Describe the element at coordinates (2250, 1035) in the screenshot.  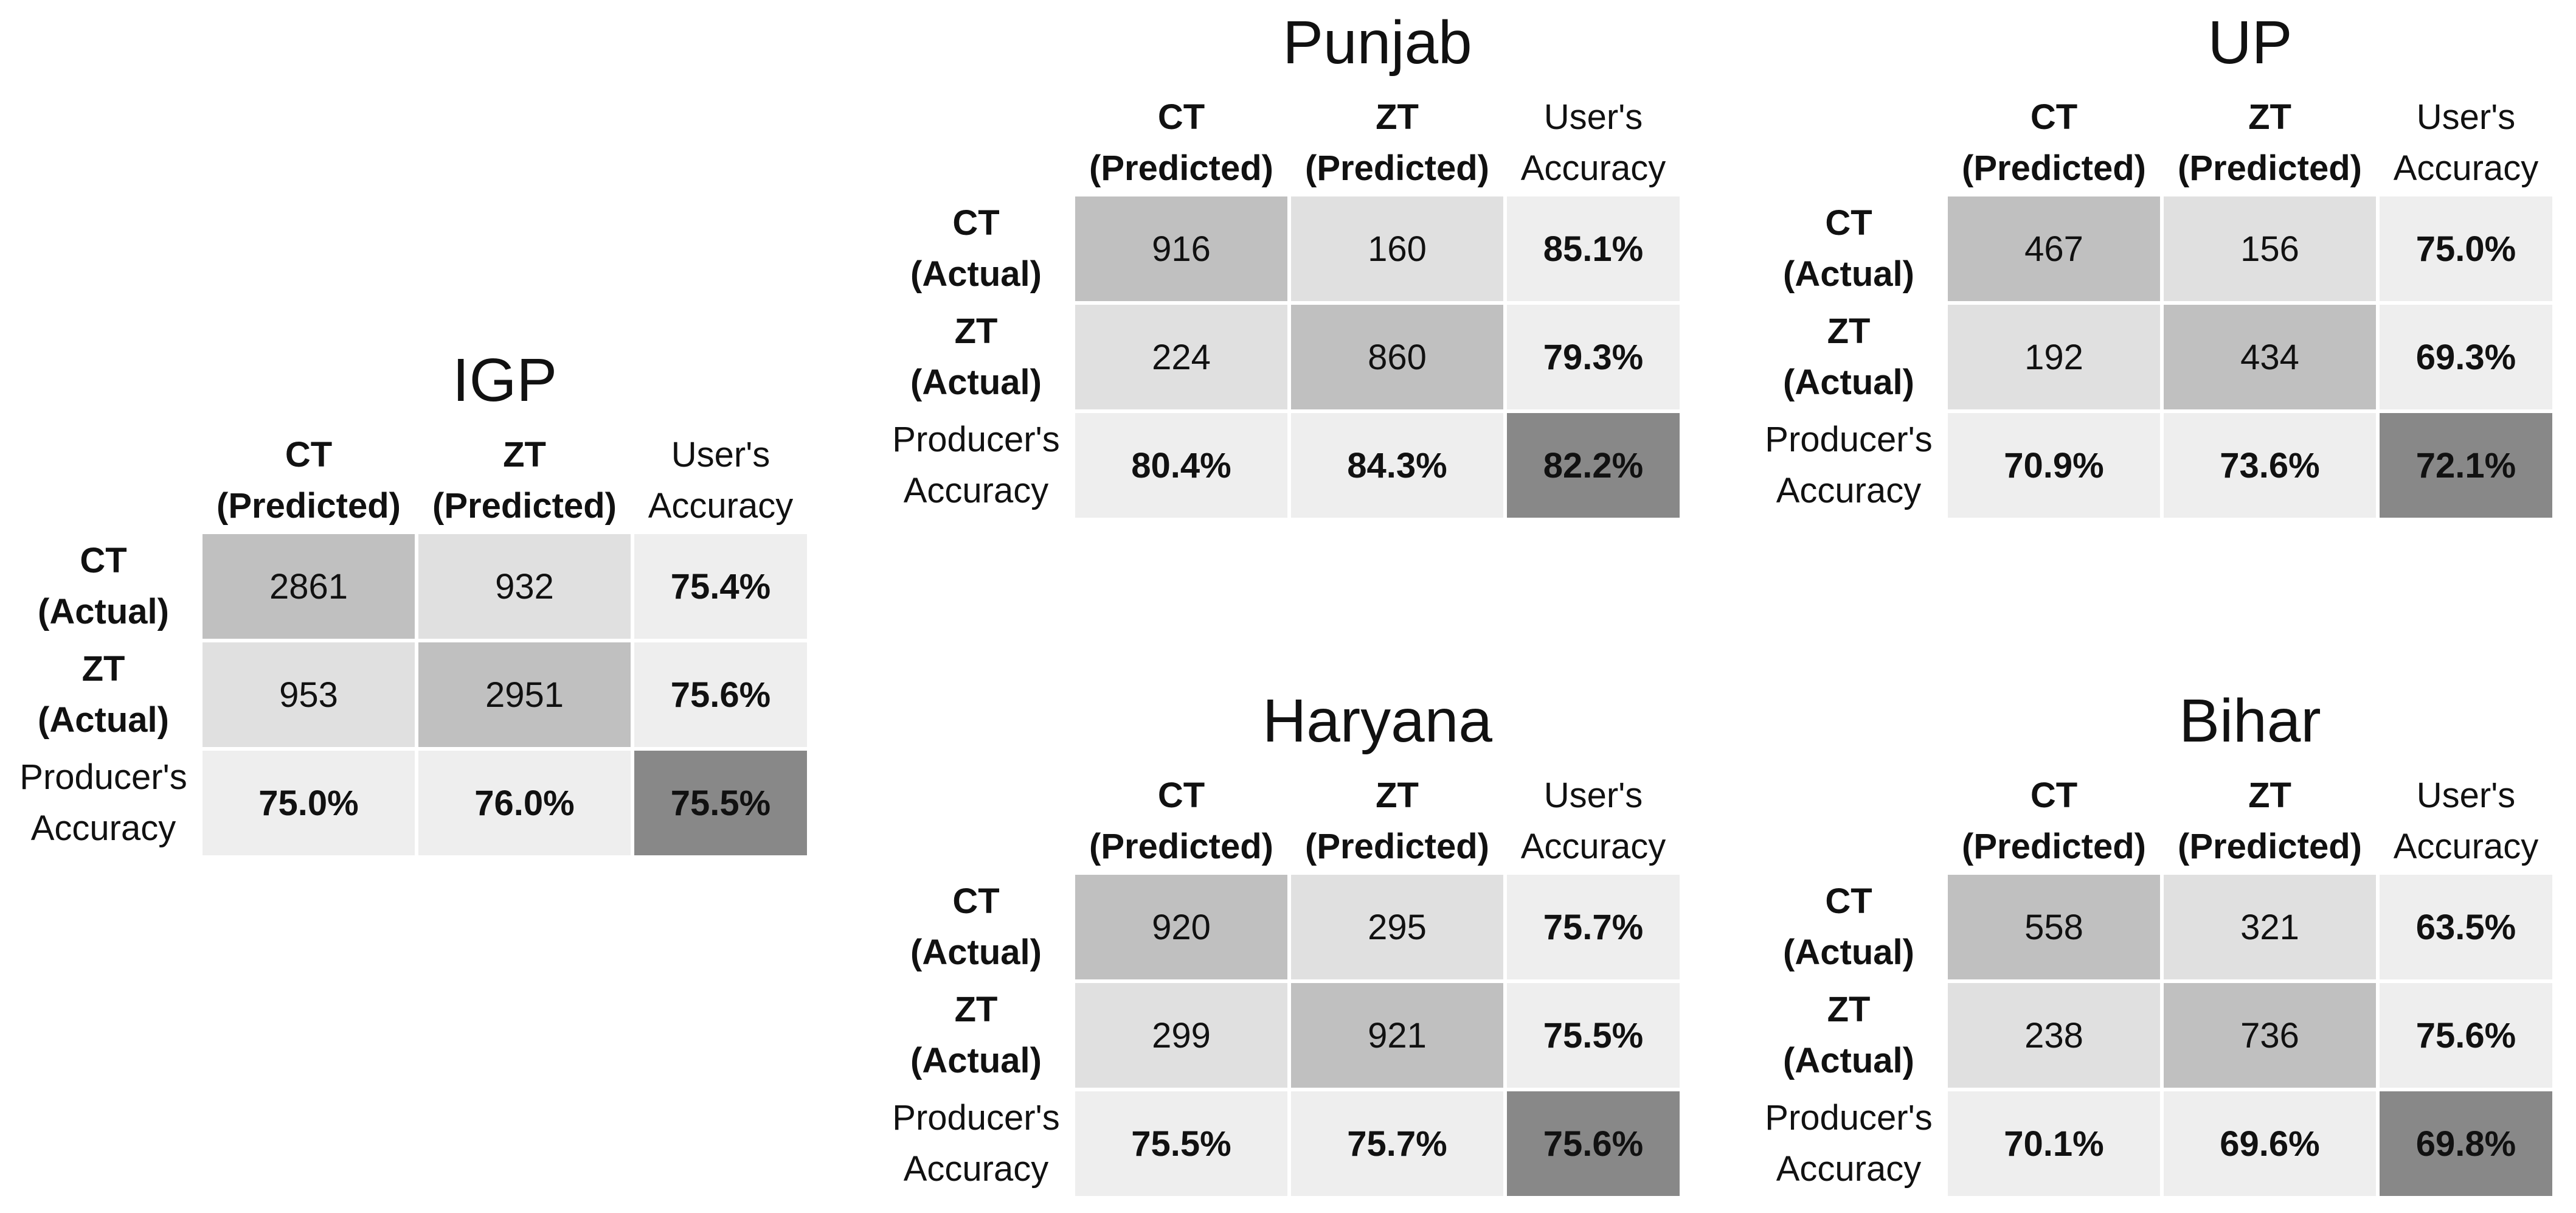
I see `matrix-grid: 558 321 63.5% 238 736 75.6% 70.1% 69.6% 69.8%` at that location.